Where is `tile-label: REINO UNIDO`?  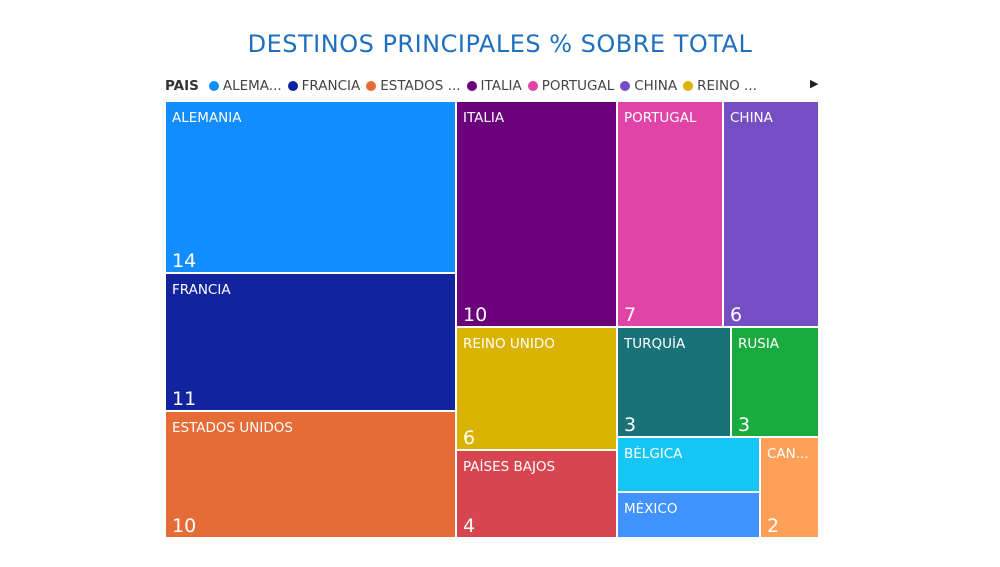 tile-label: REINO UNIDO is located at coordinates (509, 344).